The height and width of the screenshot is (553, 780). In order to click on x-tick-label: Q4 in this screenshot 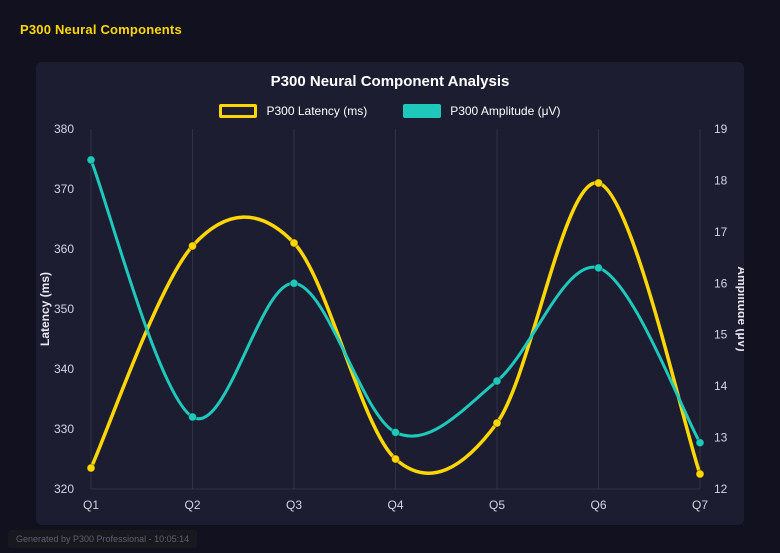, I will do `click(395, 505)`.